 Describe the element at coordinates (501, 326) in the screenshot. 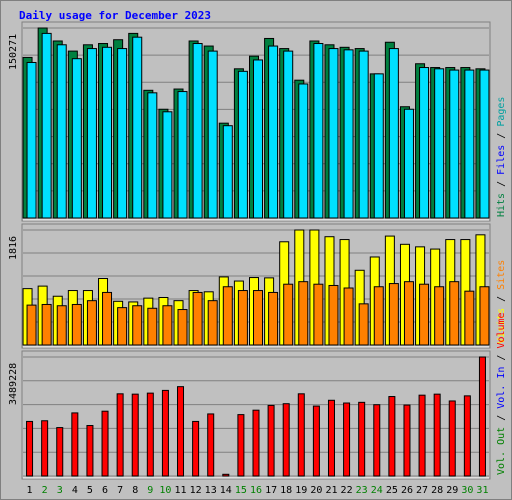

I see `legend-entry-visits: Visits` at that location.